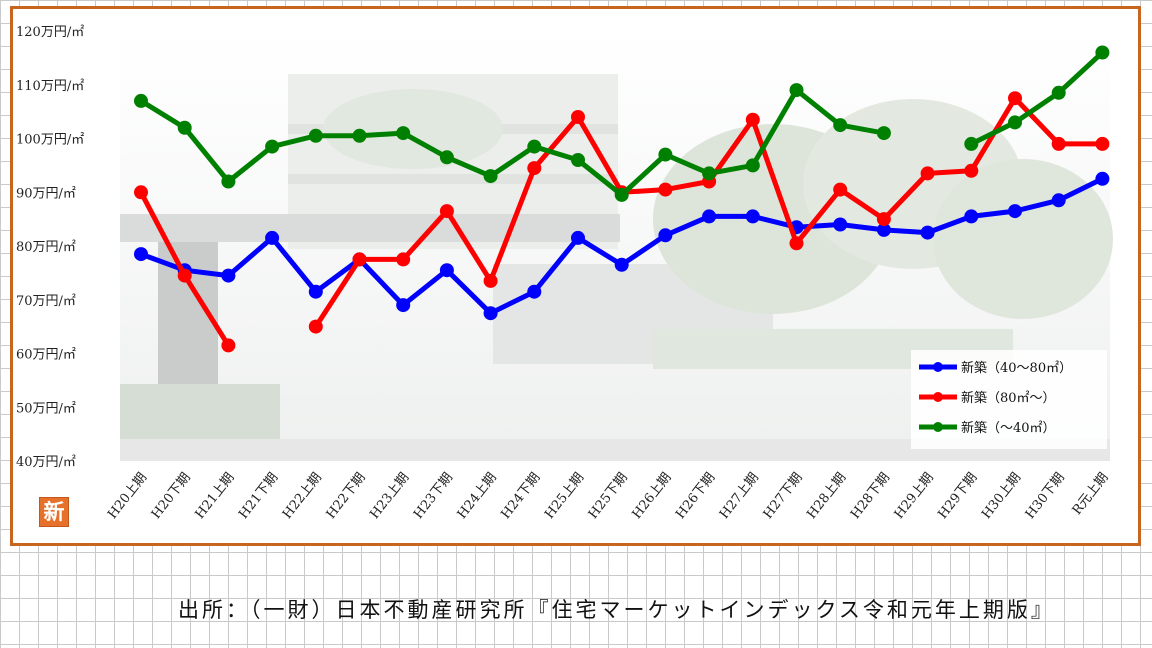 The image size is (1152, 648). Describe the element at coordinates (346, 496) in the screenshot. I see `x-tick-label: H22下期` at that location.